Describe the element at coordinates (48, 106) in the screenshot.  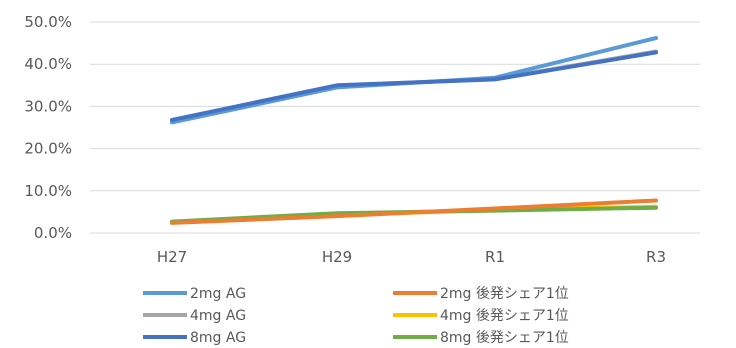
I see `y-tick-label: 30.0%` at that location.